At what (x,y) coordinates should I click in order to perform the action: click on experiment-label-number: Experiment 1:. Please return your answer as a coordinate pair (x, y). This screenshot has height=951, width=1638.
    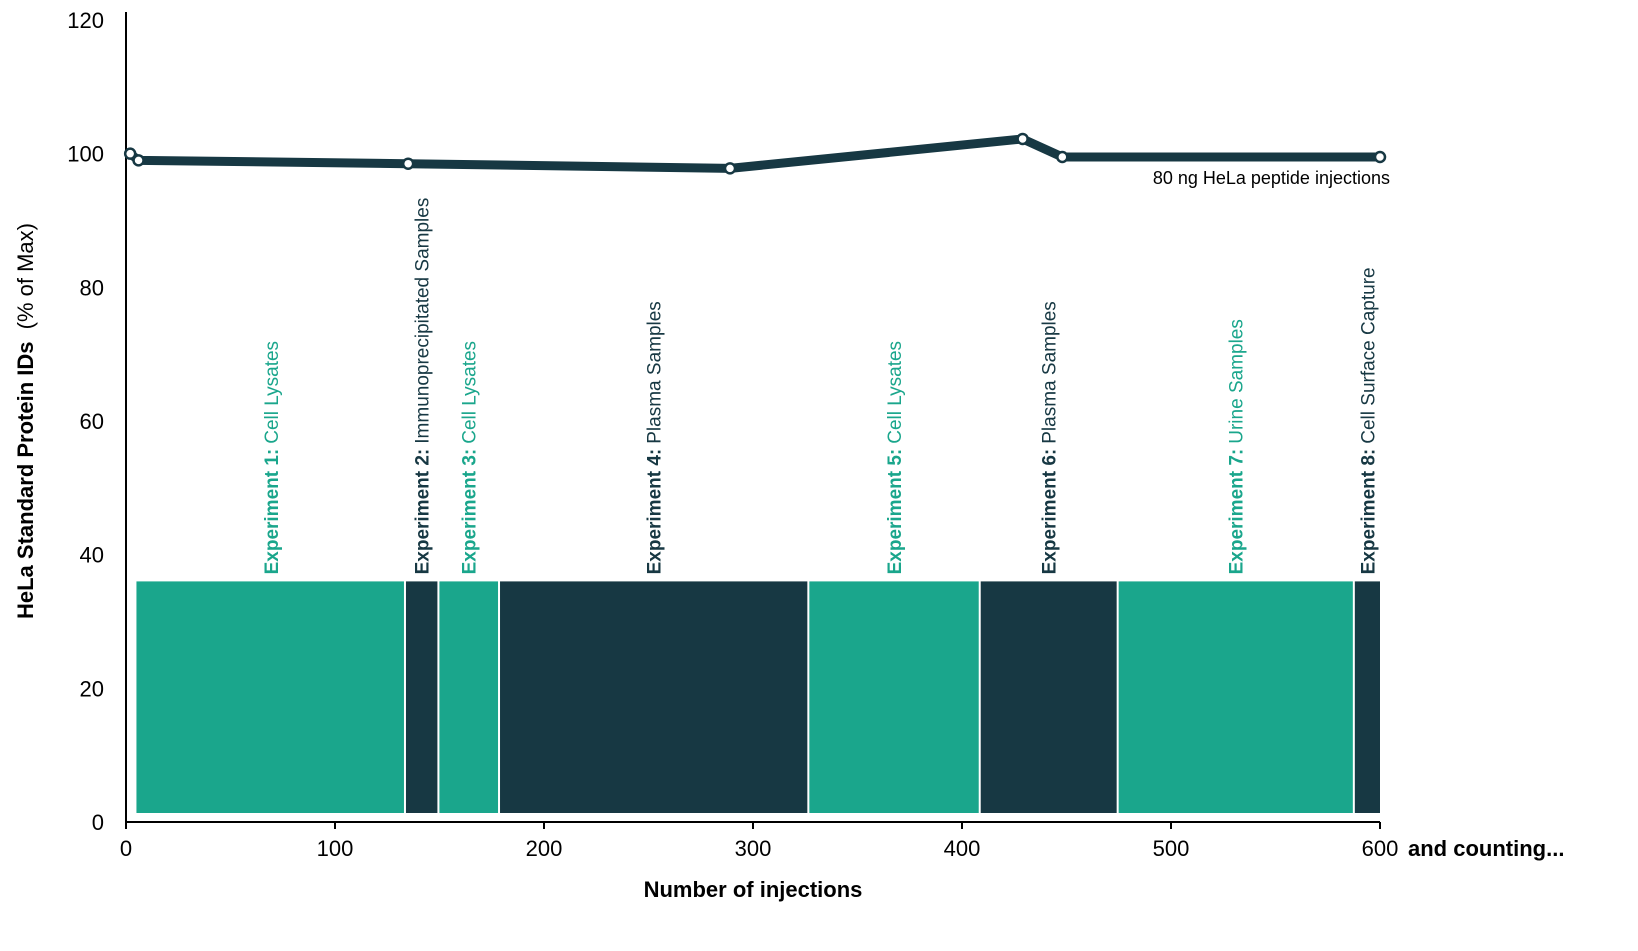
    Looking at the image, I should click on (272, 512).